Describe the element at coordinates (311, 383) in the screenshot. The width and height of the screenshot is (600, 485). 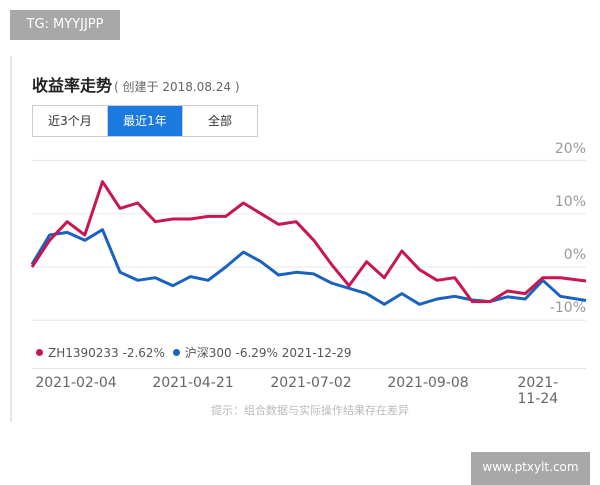
I see `x-tick-label: 2021-07-02` at that location.